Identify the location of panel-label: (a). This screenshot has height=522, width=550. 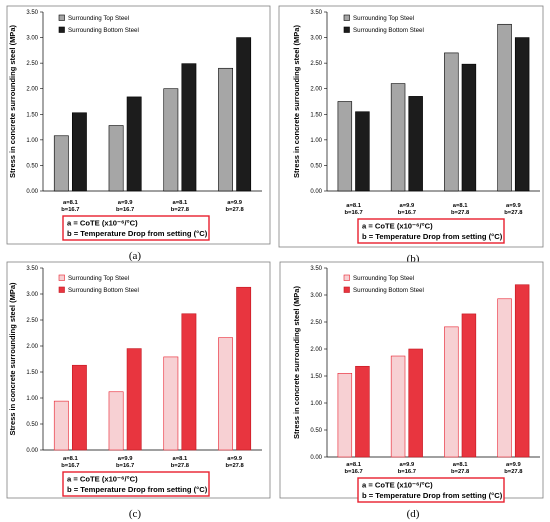
(135, 256).